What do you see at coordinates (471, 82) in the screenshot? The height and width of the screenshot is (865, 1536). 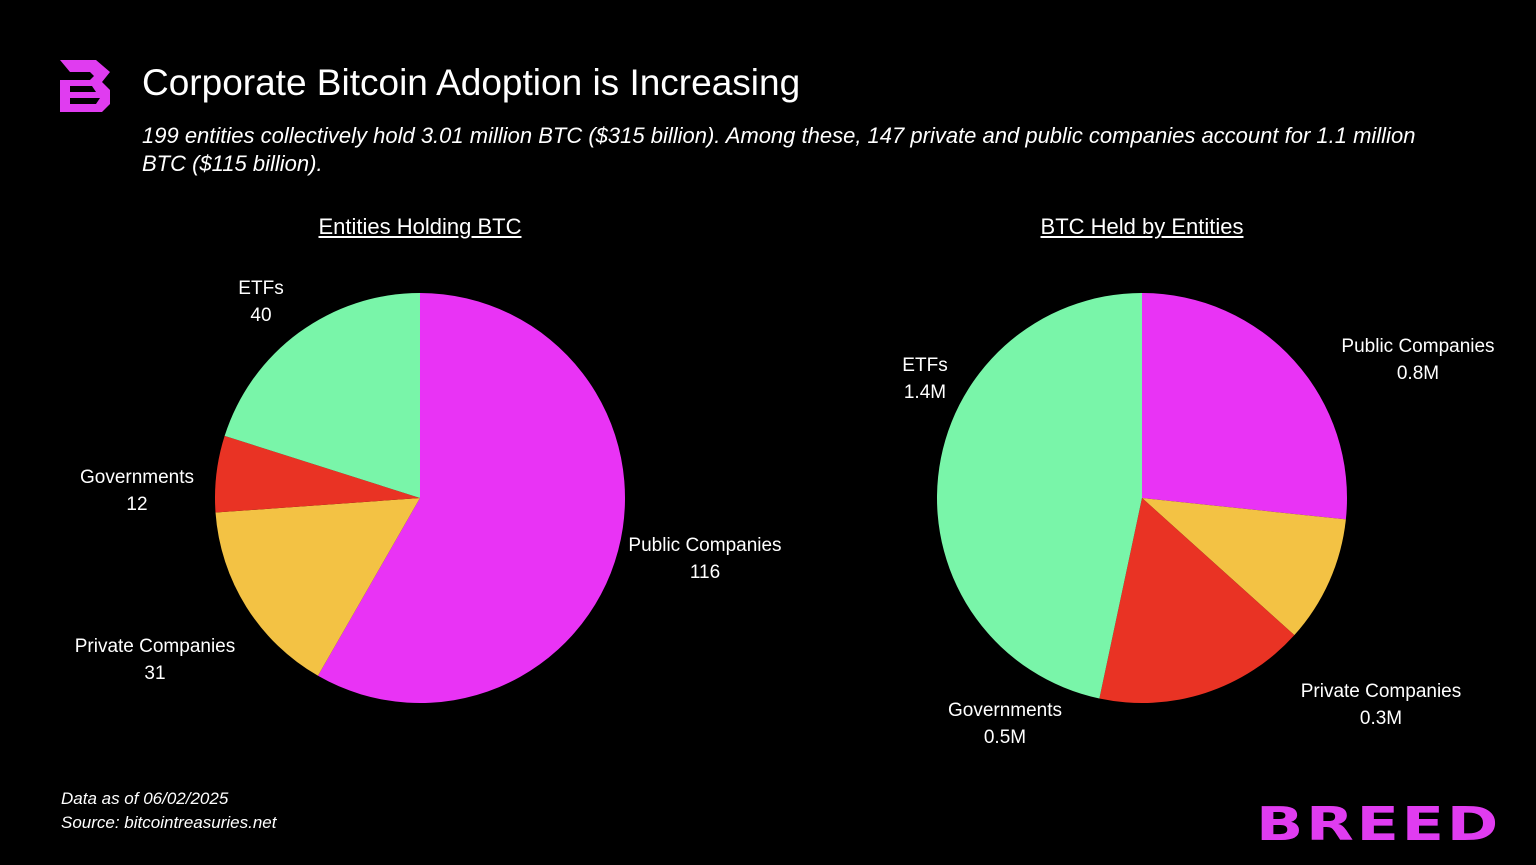 I see `page-title: Corporate Bitcoin Adoption is Increasing` at bounding box center [471, 82].